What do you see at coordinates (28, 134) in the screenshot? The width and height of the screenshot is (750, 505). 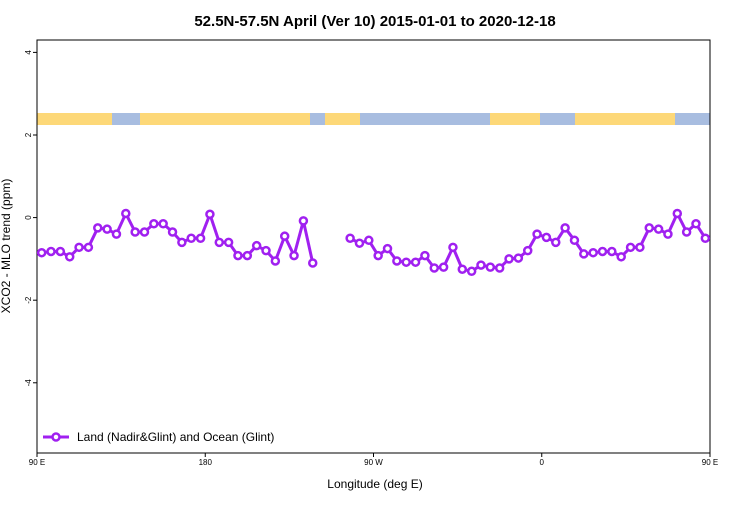 I see `y-tick-label: 2` at bounding box center [28, 134].